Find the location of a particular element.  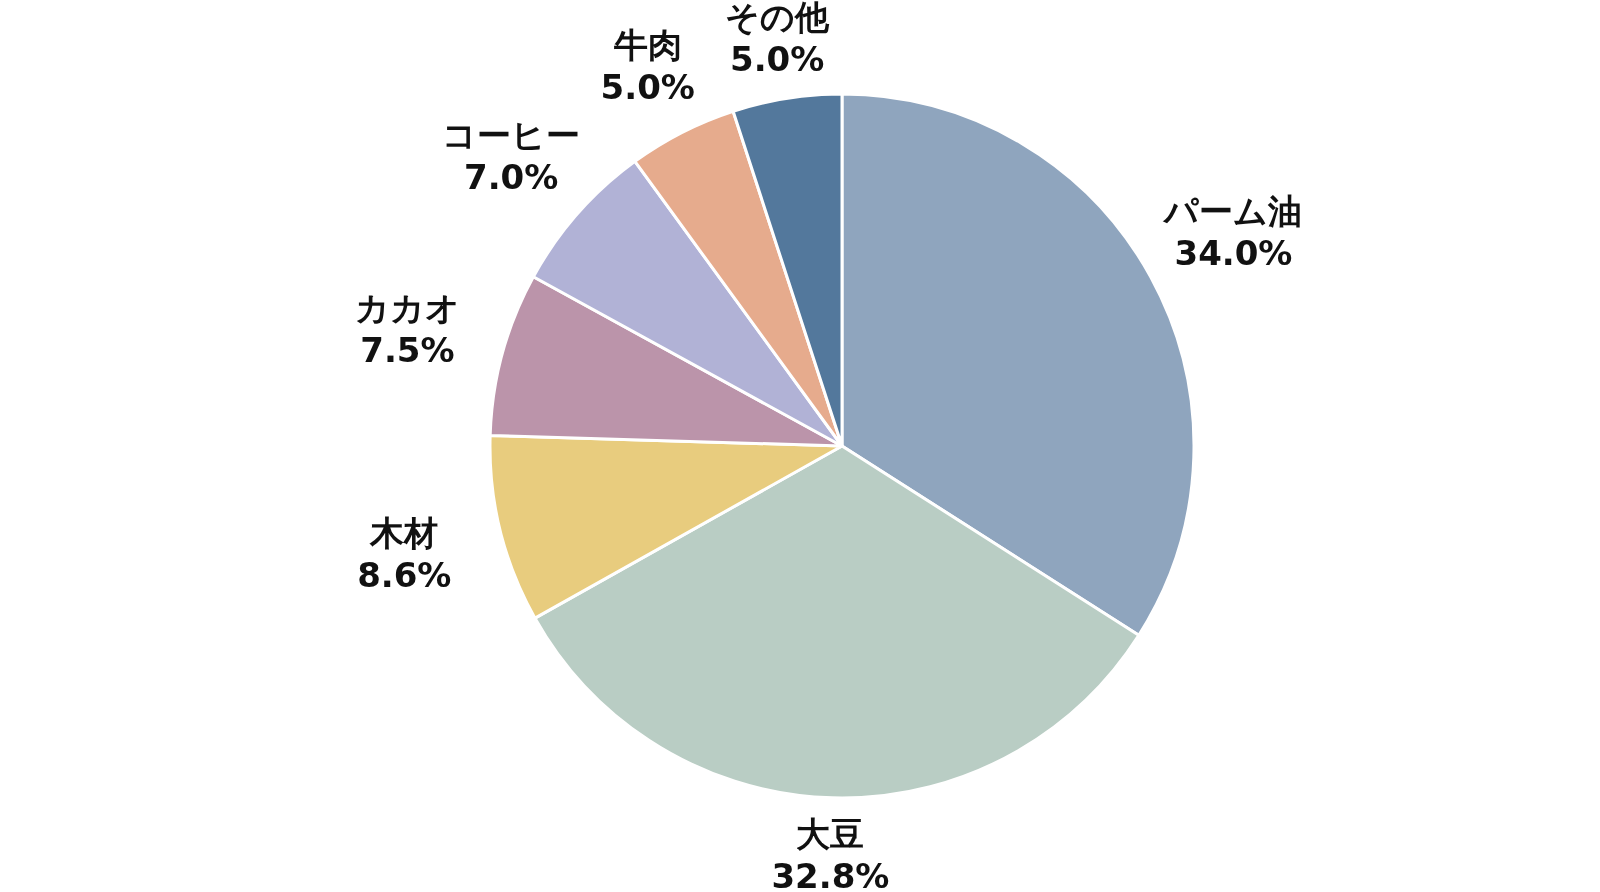

slice-label: その他 is located at coordinates (778, 19).